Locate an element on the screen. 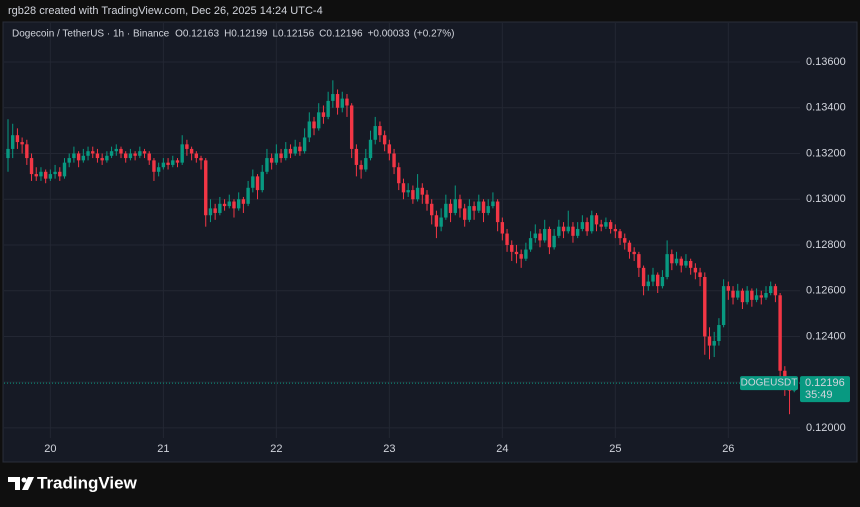 This screenshot has height=507, width=860. ohlc-value: 0.12163 is located at coordinates (201, 34).